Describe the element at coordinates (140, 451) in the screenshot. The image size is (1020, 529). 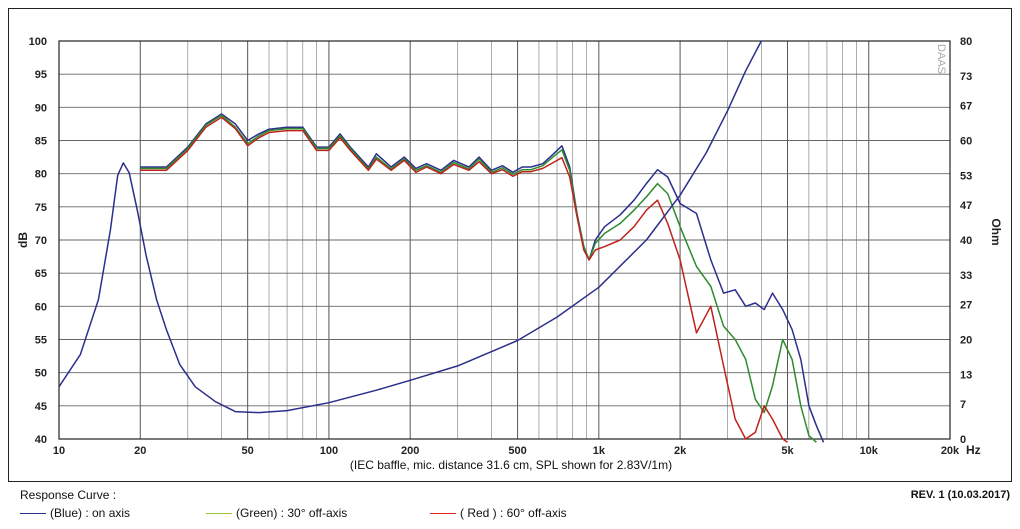
I see `x-tick-label: 20` at that location.